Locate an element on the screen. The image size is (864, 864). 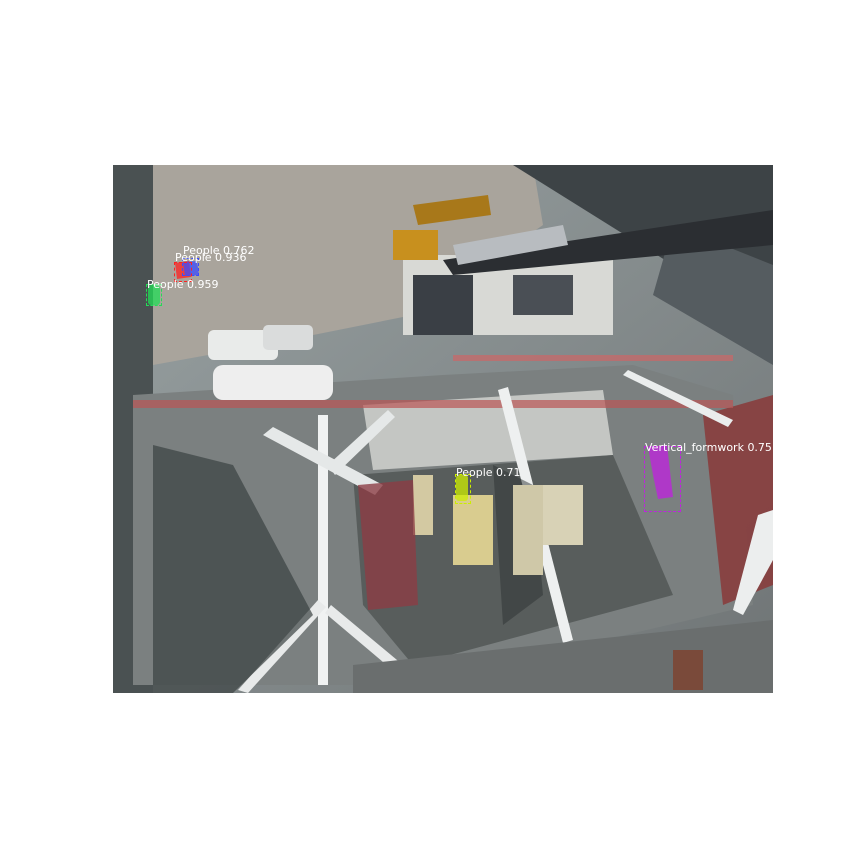
detection-label-people-2: People 0.936 is located at coordinates (211, 257).